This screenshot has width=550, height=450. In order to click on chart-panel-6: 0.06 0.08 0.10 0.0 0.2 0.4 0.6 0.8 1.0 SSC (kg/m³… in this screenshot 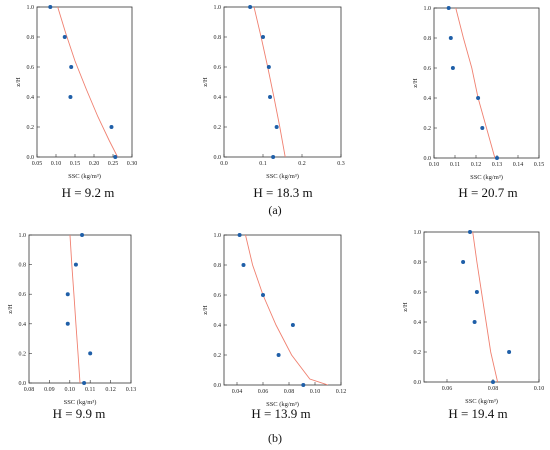, I will do `click(473, 325)`.